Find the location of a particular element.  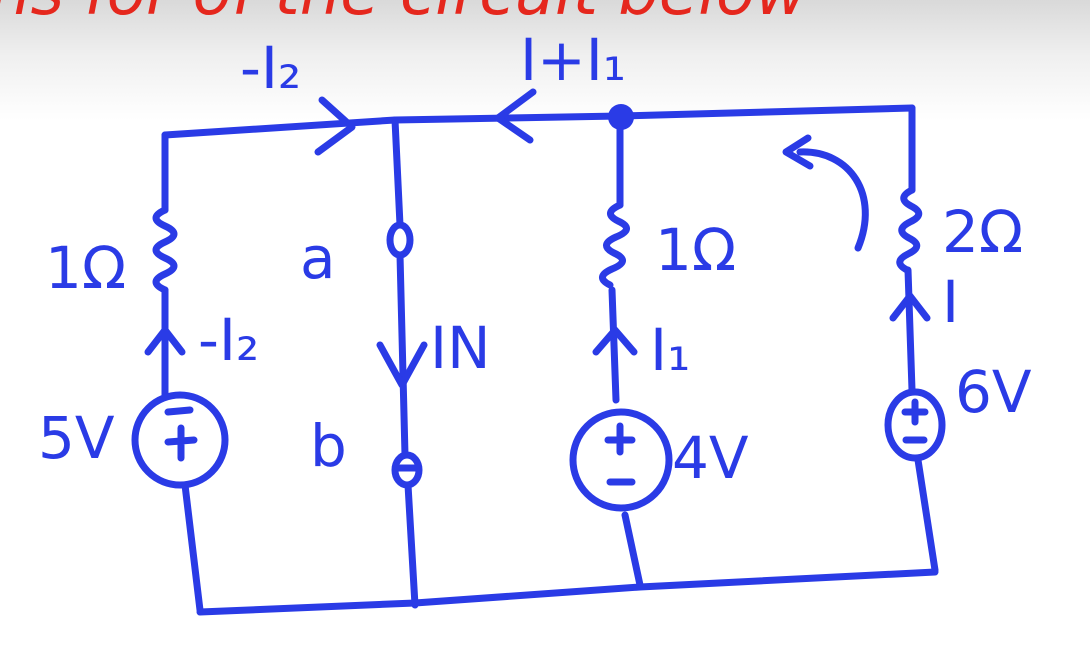

terminal-branch-wire is located at coordinates (405, 362).